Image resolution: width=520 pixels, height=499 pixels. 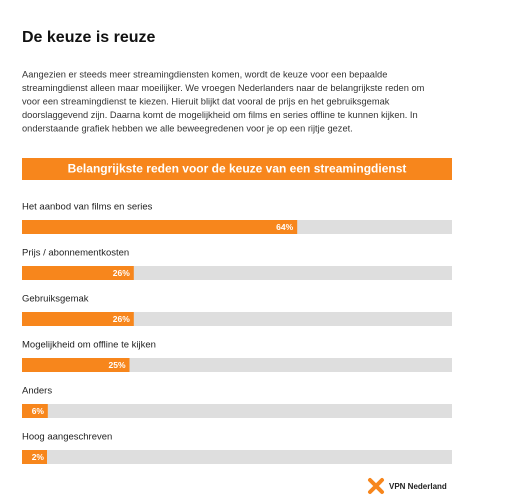 What do you see at coordinates (376, 486) in the screenshot?
I see `brand-logo` at bounding box center [376, 486].